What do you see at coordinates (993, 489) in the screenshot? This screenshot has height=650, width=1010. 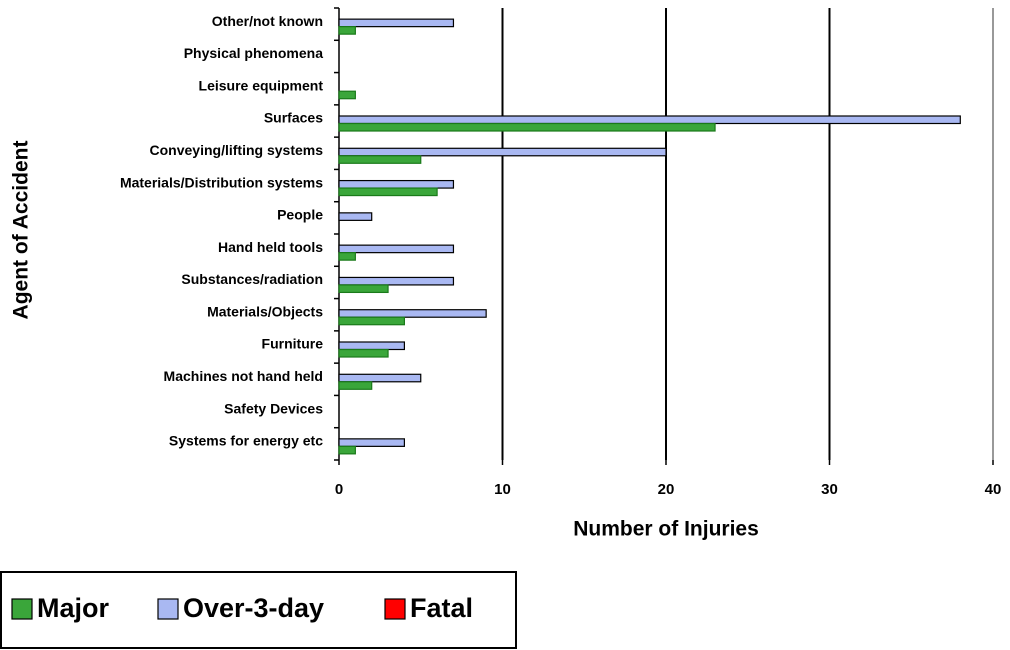 I see `x-tick-label: 40` at bounding box center [993, 489].